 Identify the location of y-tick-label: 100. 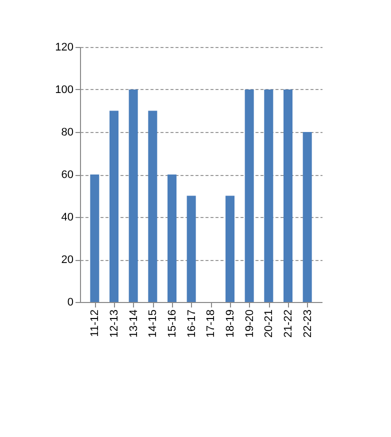
(64, 90).